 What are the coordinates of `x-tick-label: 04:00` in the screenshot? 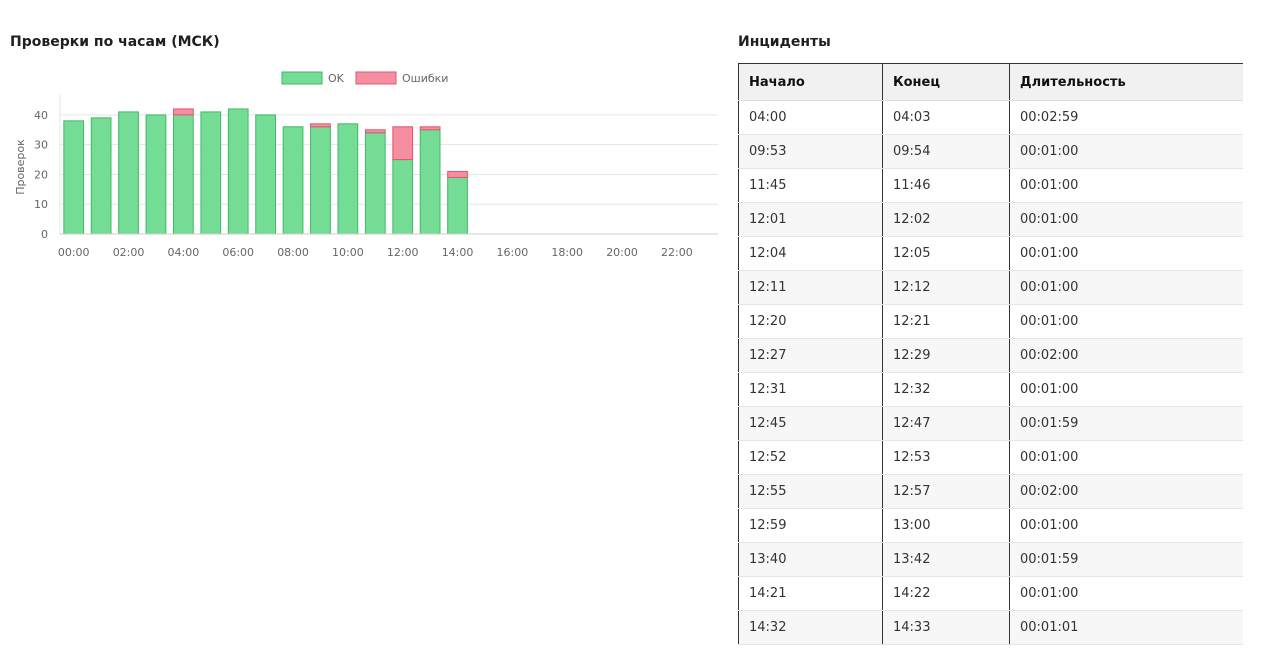 It's located at (184, 252).